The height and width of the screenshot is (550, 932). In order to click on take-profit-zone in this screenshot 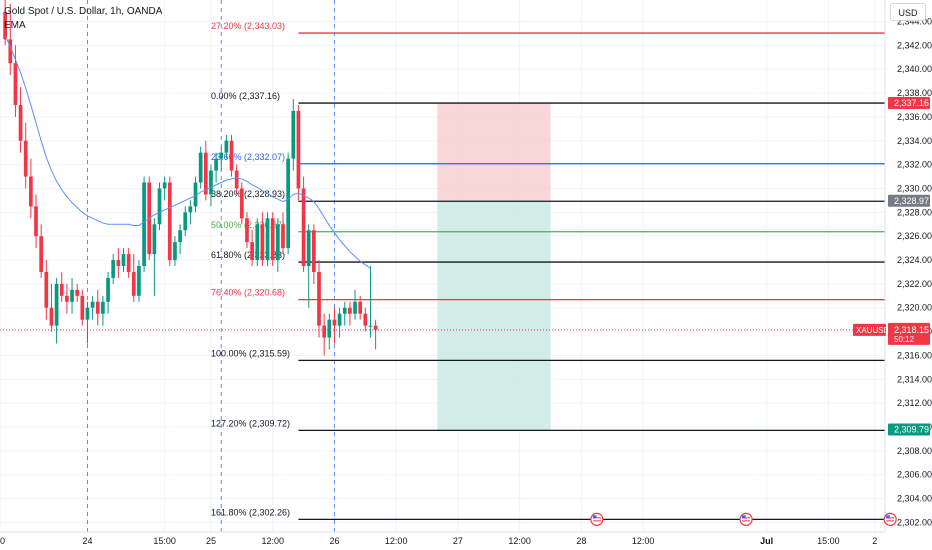, I will do `click(494, 316)`.